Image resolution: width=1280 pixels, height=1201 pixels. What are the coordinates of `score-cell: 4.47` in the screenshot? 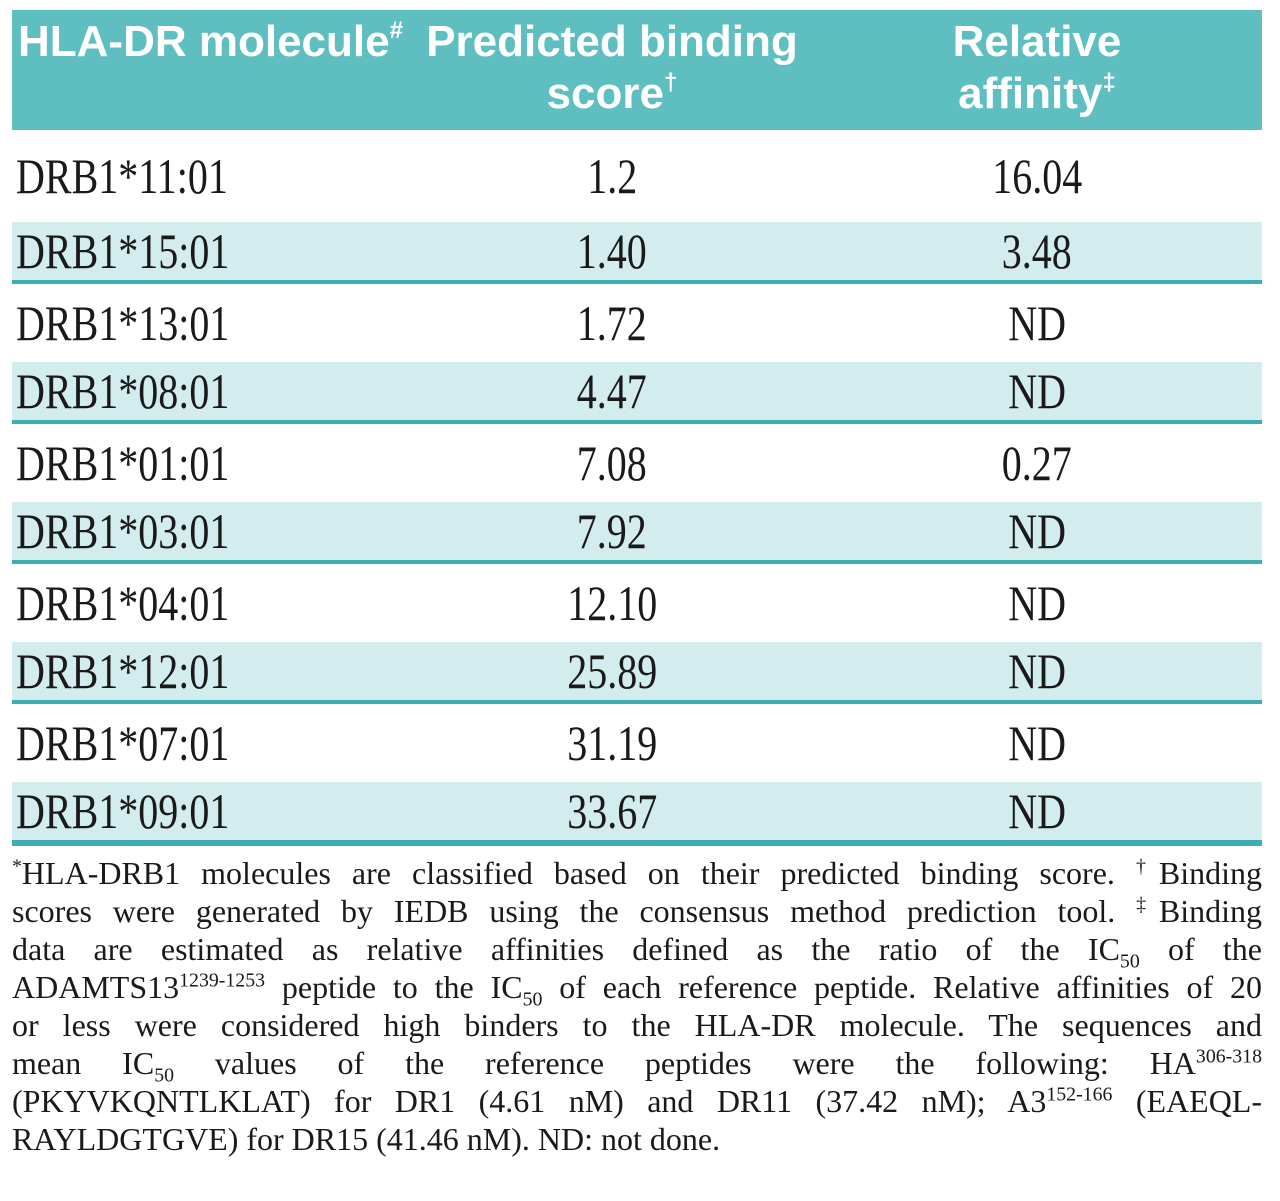 It's located at (612, 392).